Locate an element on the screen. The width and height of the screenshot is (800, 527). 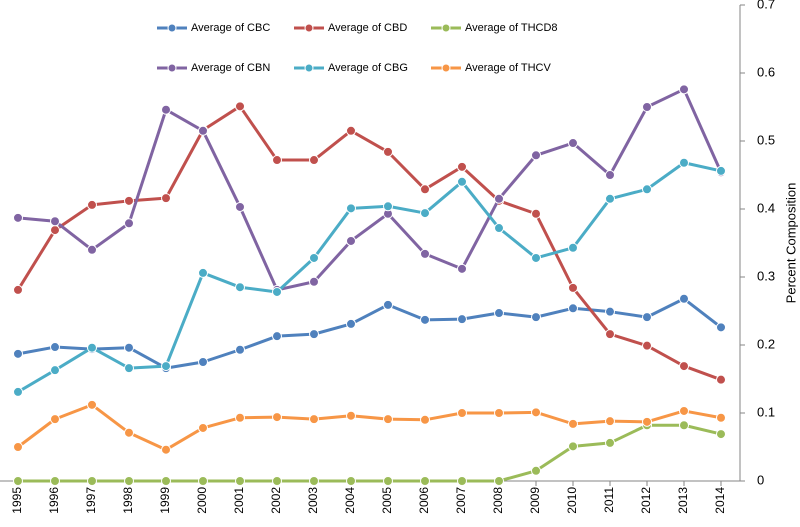
legend-label: Average of CBD is located at coordinates (367, 28).